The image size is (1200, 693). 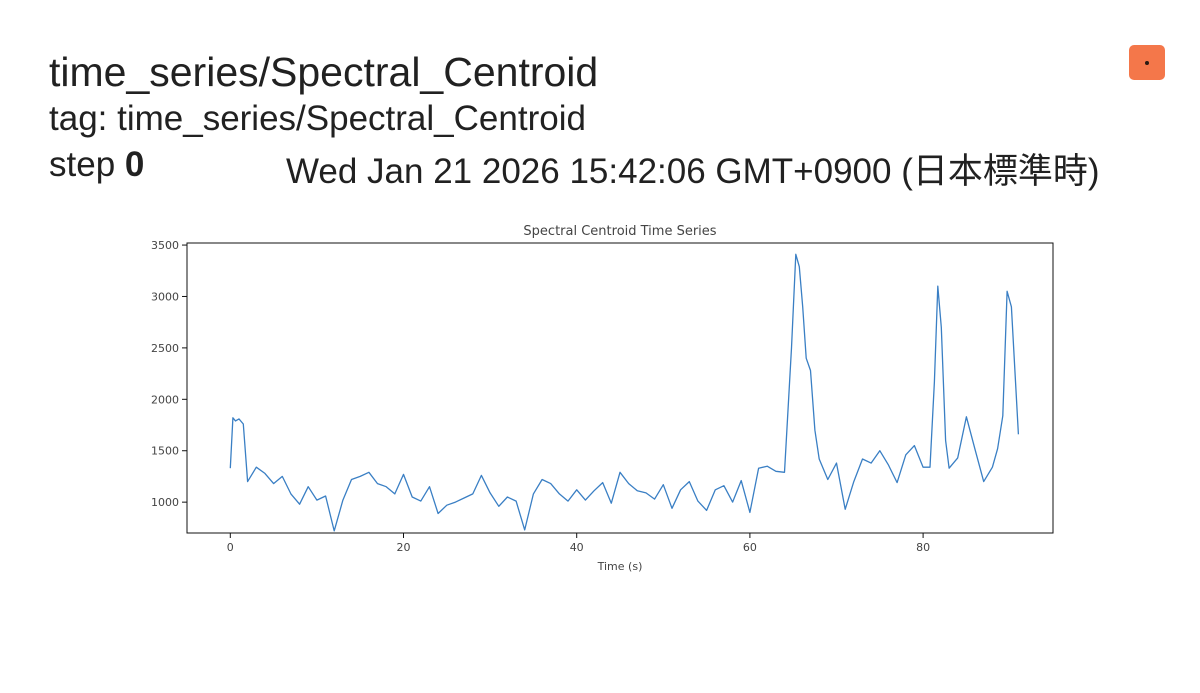 What do you see at coordinates (165, 296) in the screenshot?
I see `y-tick-label: 3000` at bounding box center [165, 296].